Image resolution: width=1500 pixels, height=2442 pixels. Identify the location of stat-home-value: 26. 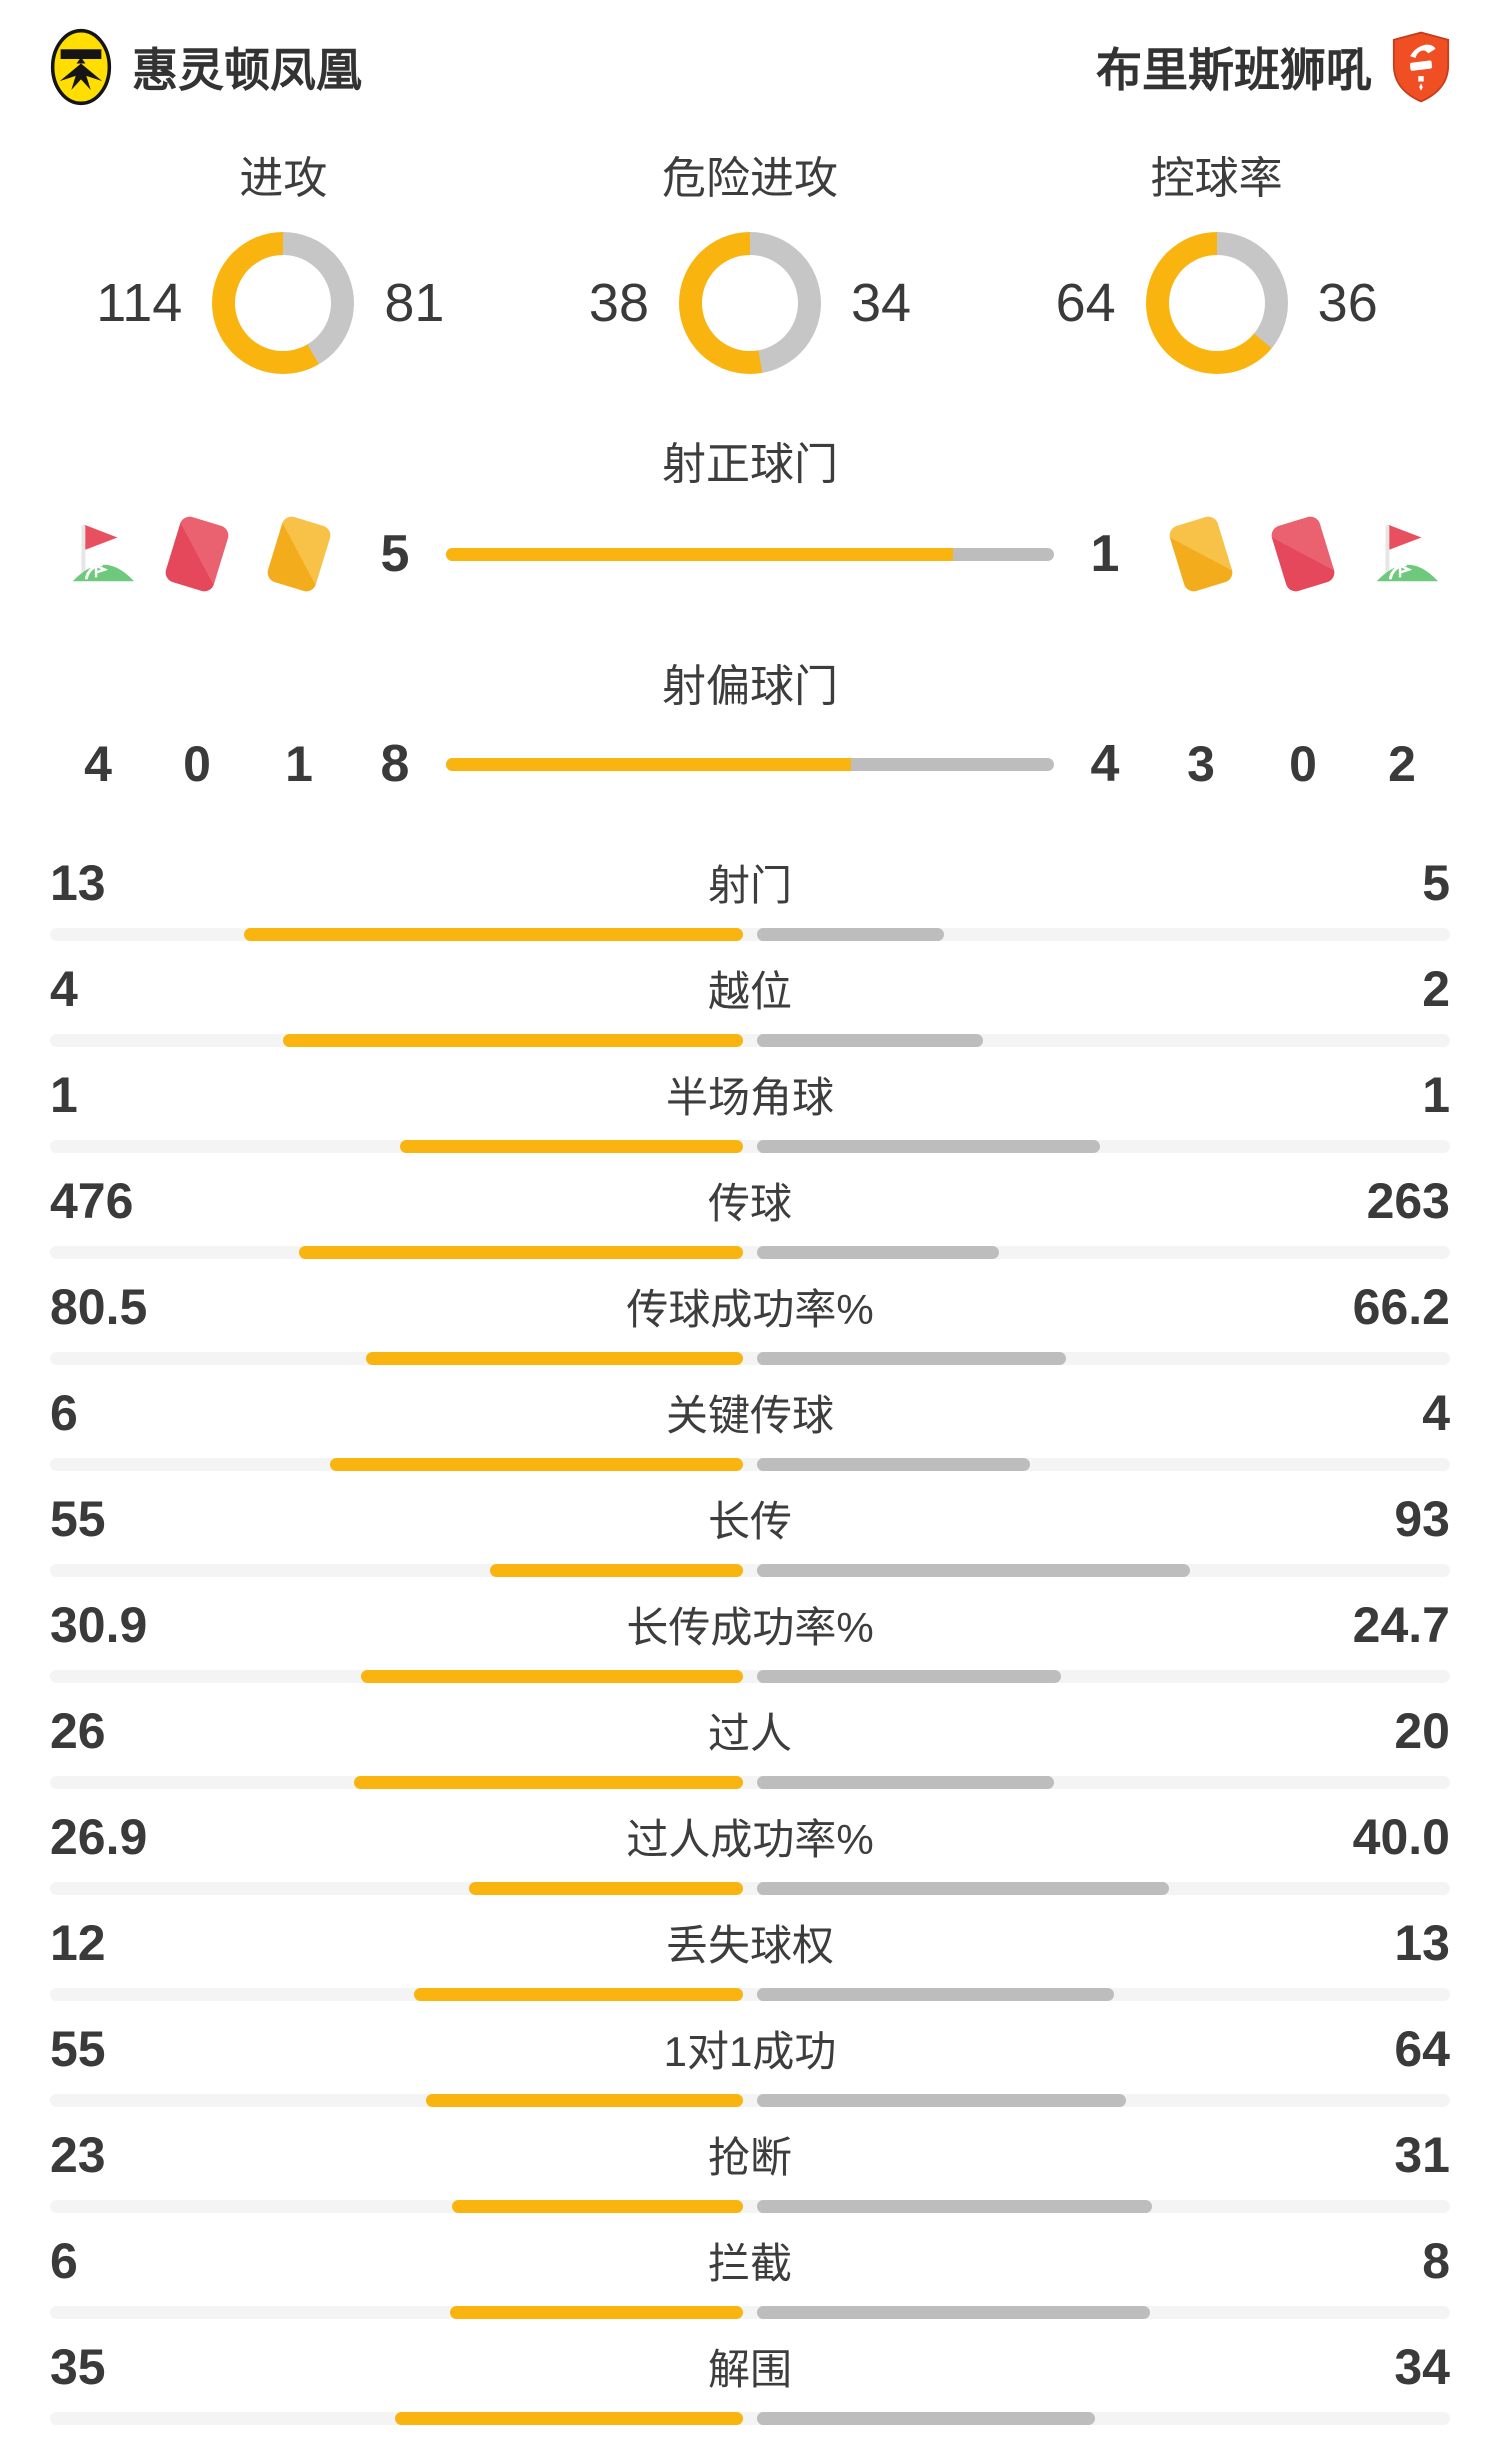
(78, 1731).